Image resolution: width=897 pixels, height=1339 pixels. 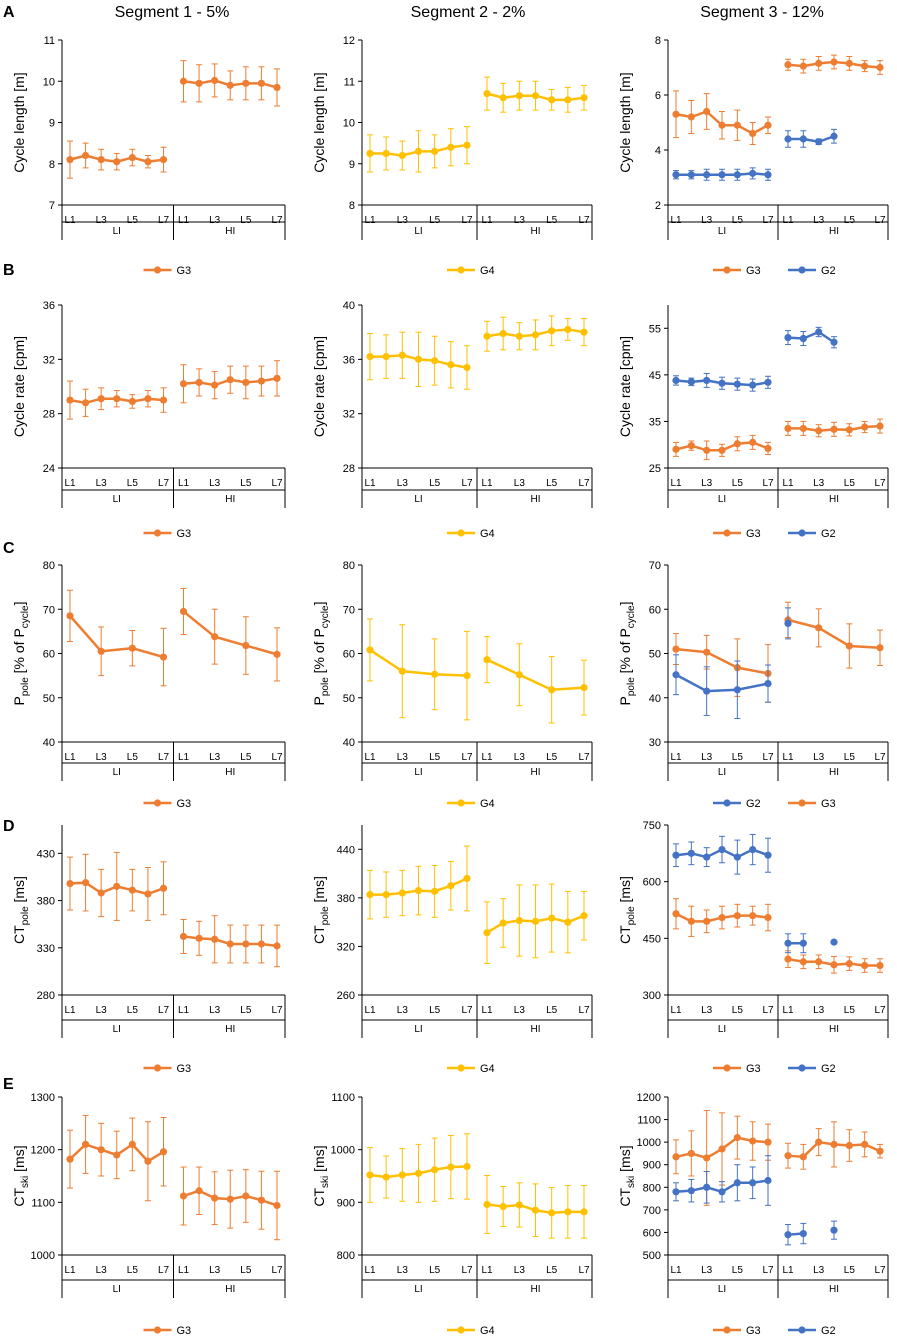 What do you see at coordinates (49, 655) in the screenshot?
I see `y-tick-label: 60` at bounding box center [49, 655].